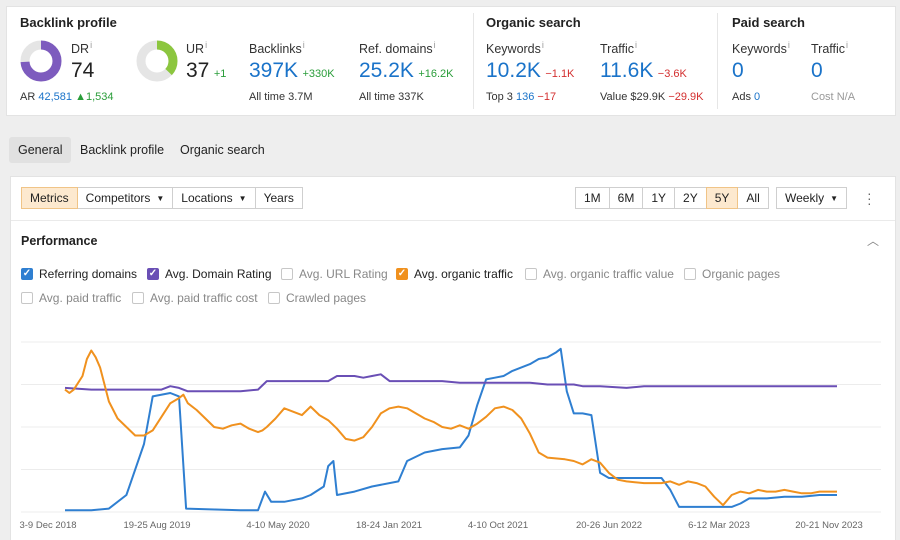 This screenshot has width=900, height=540. I want to click on checkbox-avg-paid-traffic: Avg. paid traffic, so click(71, 298).